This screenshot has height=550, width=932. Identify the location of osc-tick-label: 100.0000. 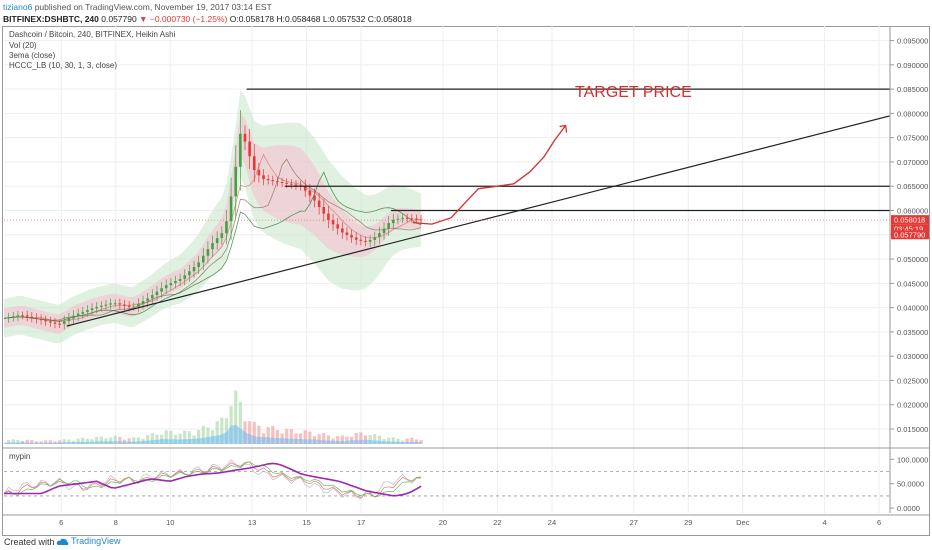
(912, 459).